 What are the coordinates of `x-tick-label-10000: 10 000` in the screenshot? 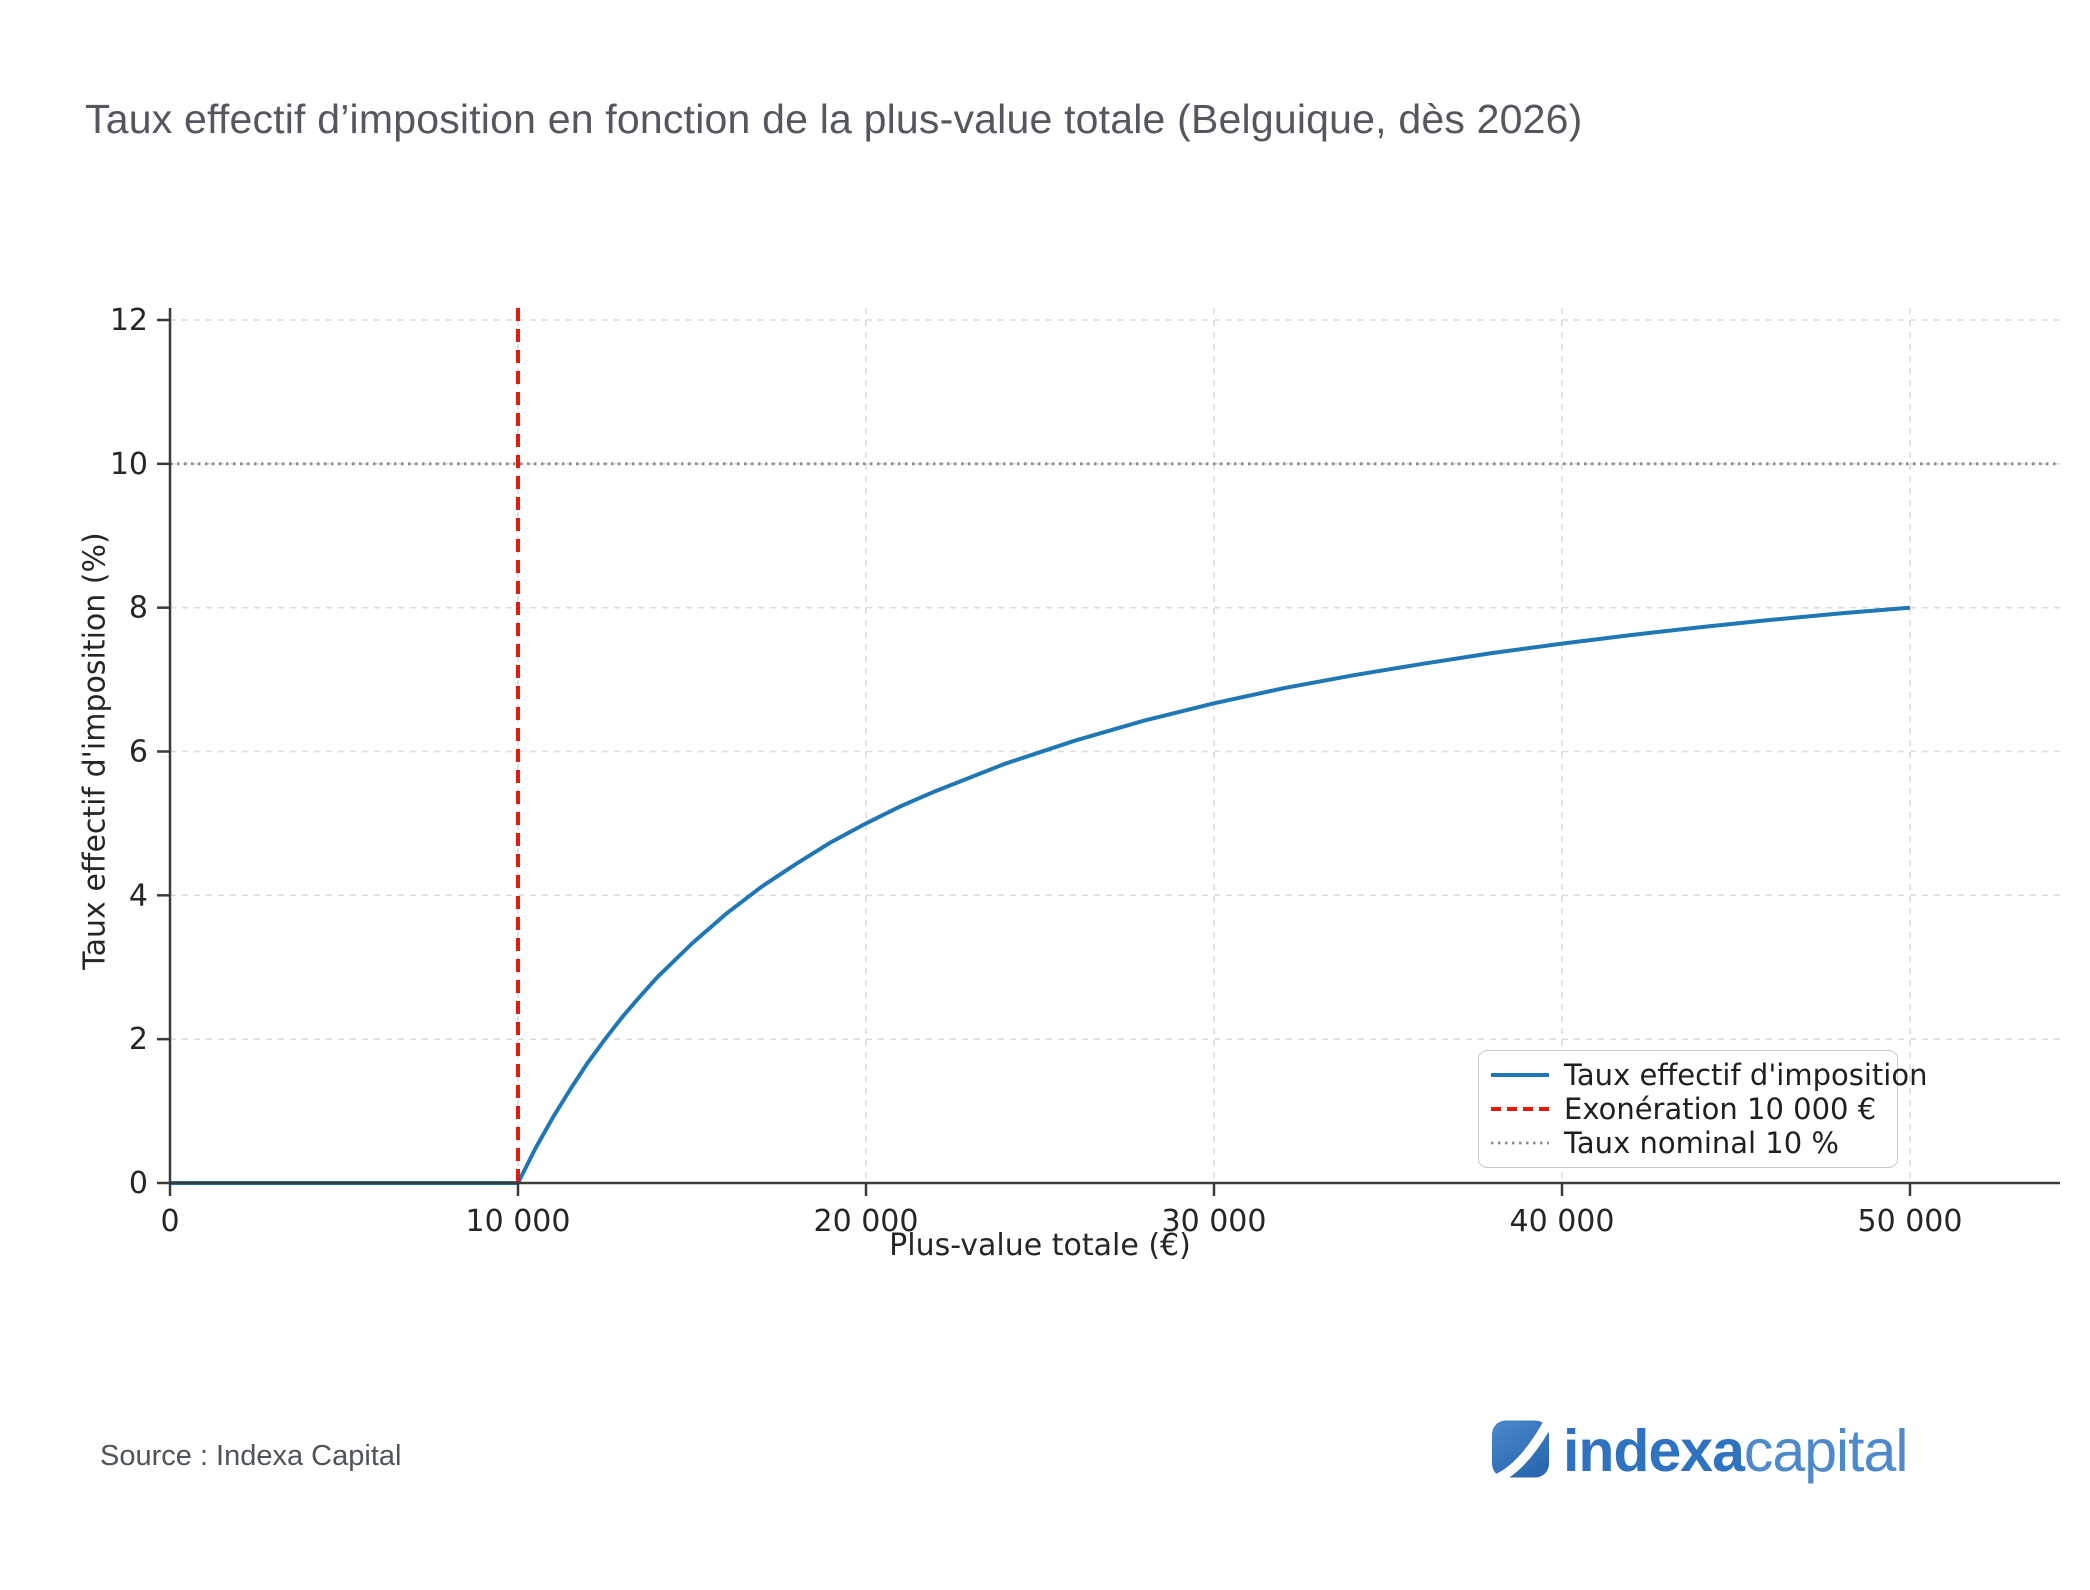 It's located at (518, 1221).